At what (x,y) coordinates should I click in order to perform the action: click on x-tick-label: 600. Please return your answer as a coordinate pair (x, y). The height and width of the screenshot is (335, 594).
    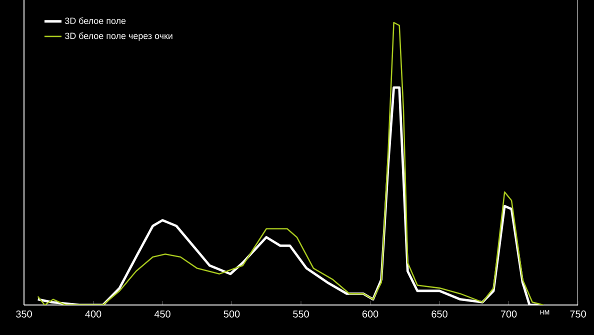
    Looking at the image, I should click on (370, 314).